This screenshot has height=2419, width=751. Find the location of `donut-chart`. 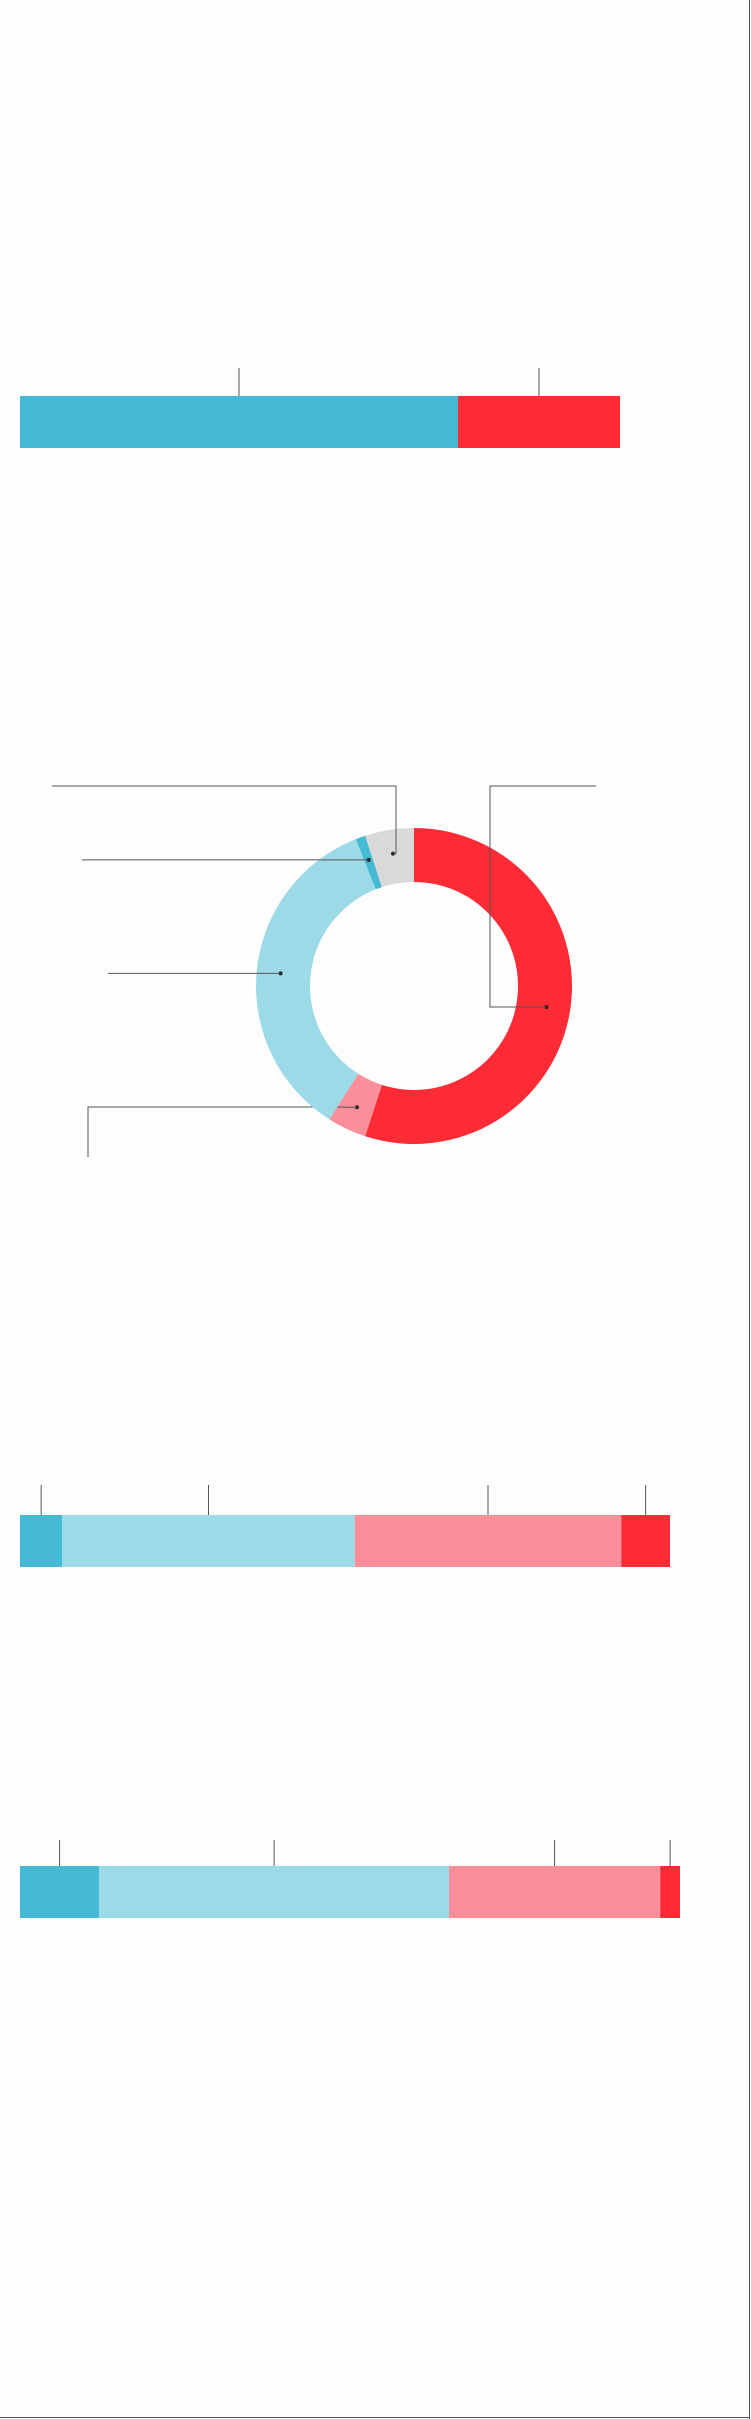

donut-chart is located at coordinates (324, 971).